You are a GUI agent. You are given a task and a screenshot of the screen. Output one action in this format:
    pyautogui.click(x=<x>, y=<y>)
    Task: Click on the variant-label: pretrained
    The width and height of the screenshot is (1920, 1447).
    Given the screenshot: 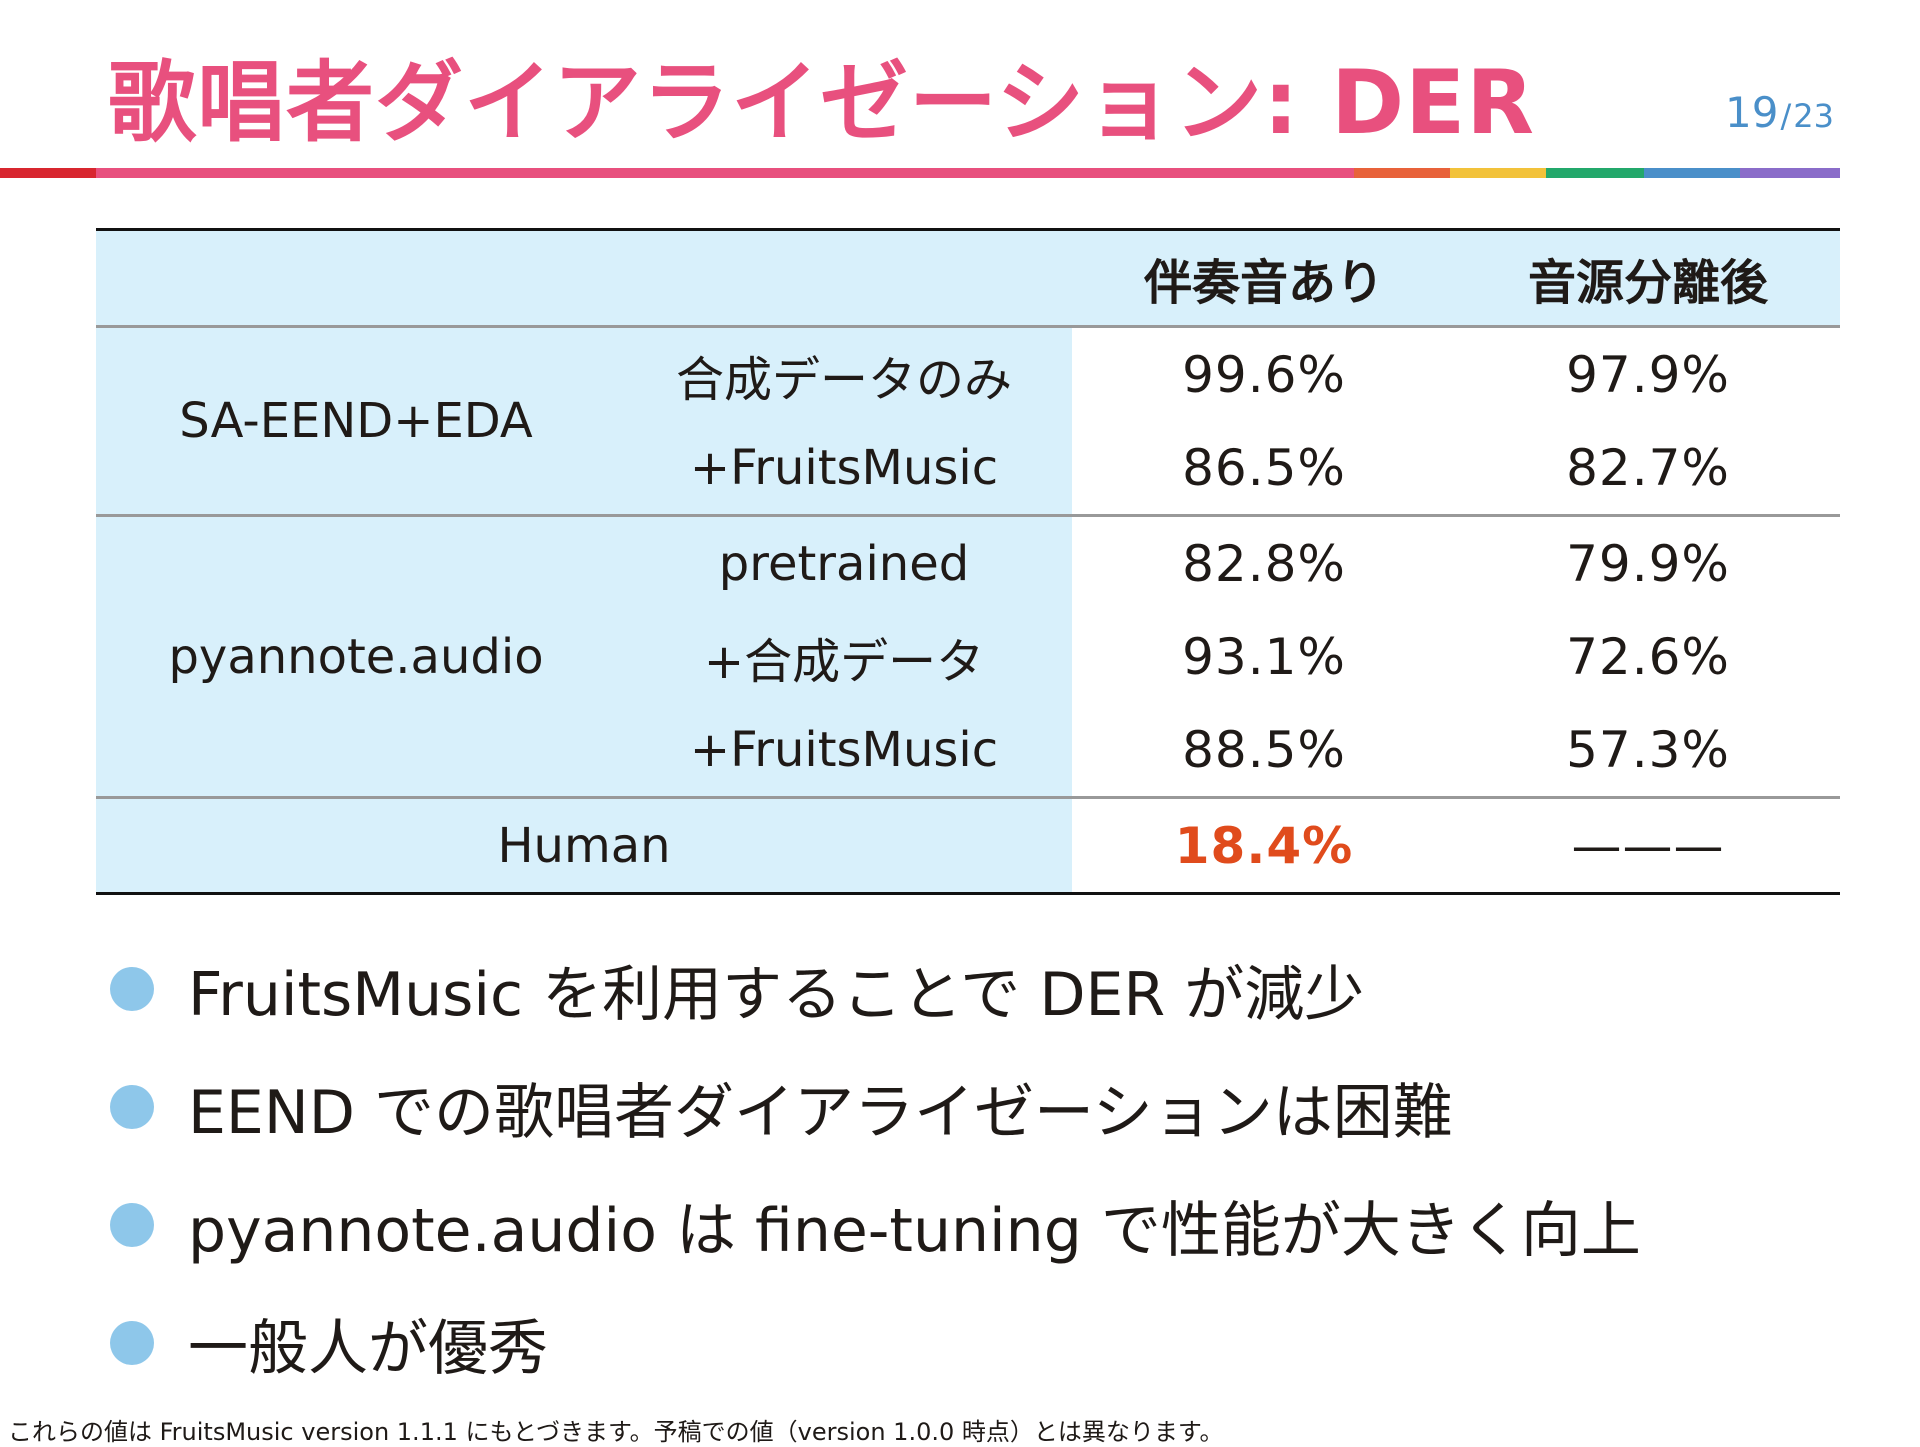 What is the action you would take?
    pyautogui.click(x=844, y=562)
    